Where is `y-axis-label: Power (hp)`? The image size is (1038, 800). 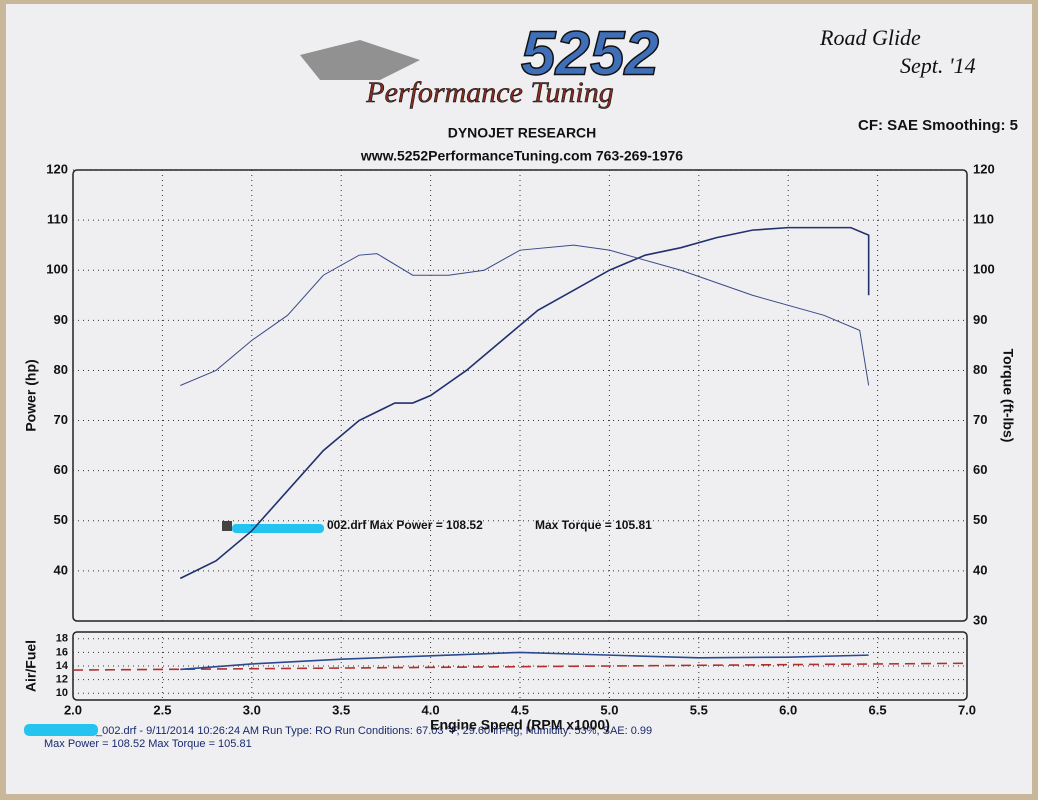 y-axis-label: Power (hp) is located at coordinates (31, 395).